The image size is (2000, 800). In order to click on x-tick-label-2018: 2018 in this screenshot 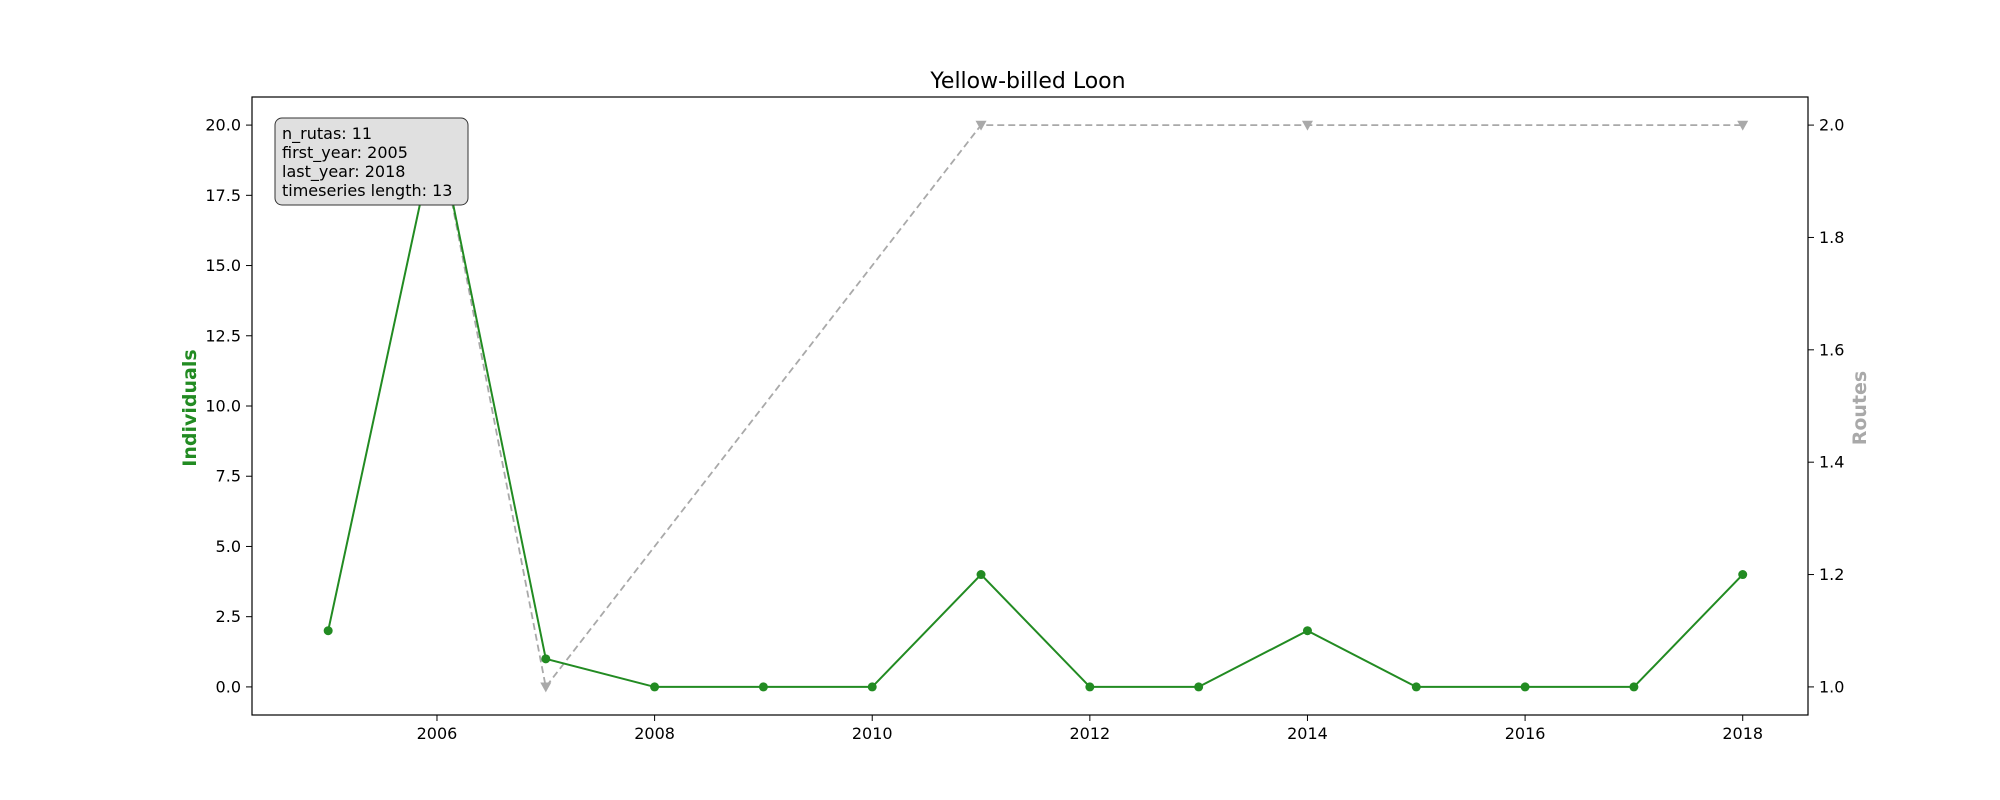, I will do `click(1742, 733)`.